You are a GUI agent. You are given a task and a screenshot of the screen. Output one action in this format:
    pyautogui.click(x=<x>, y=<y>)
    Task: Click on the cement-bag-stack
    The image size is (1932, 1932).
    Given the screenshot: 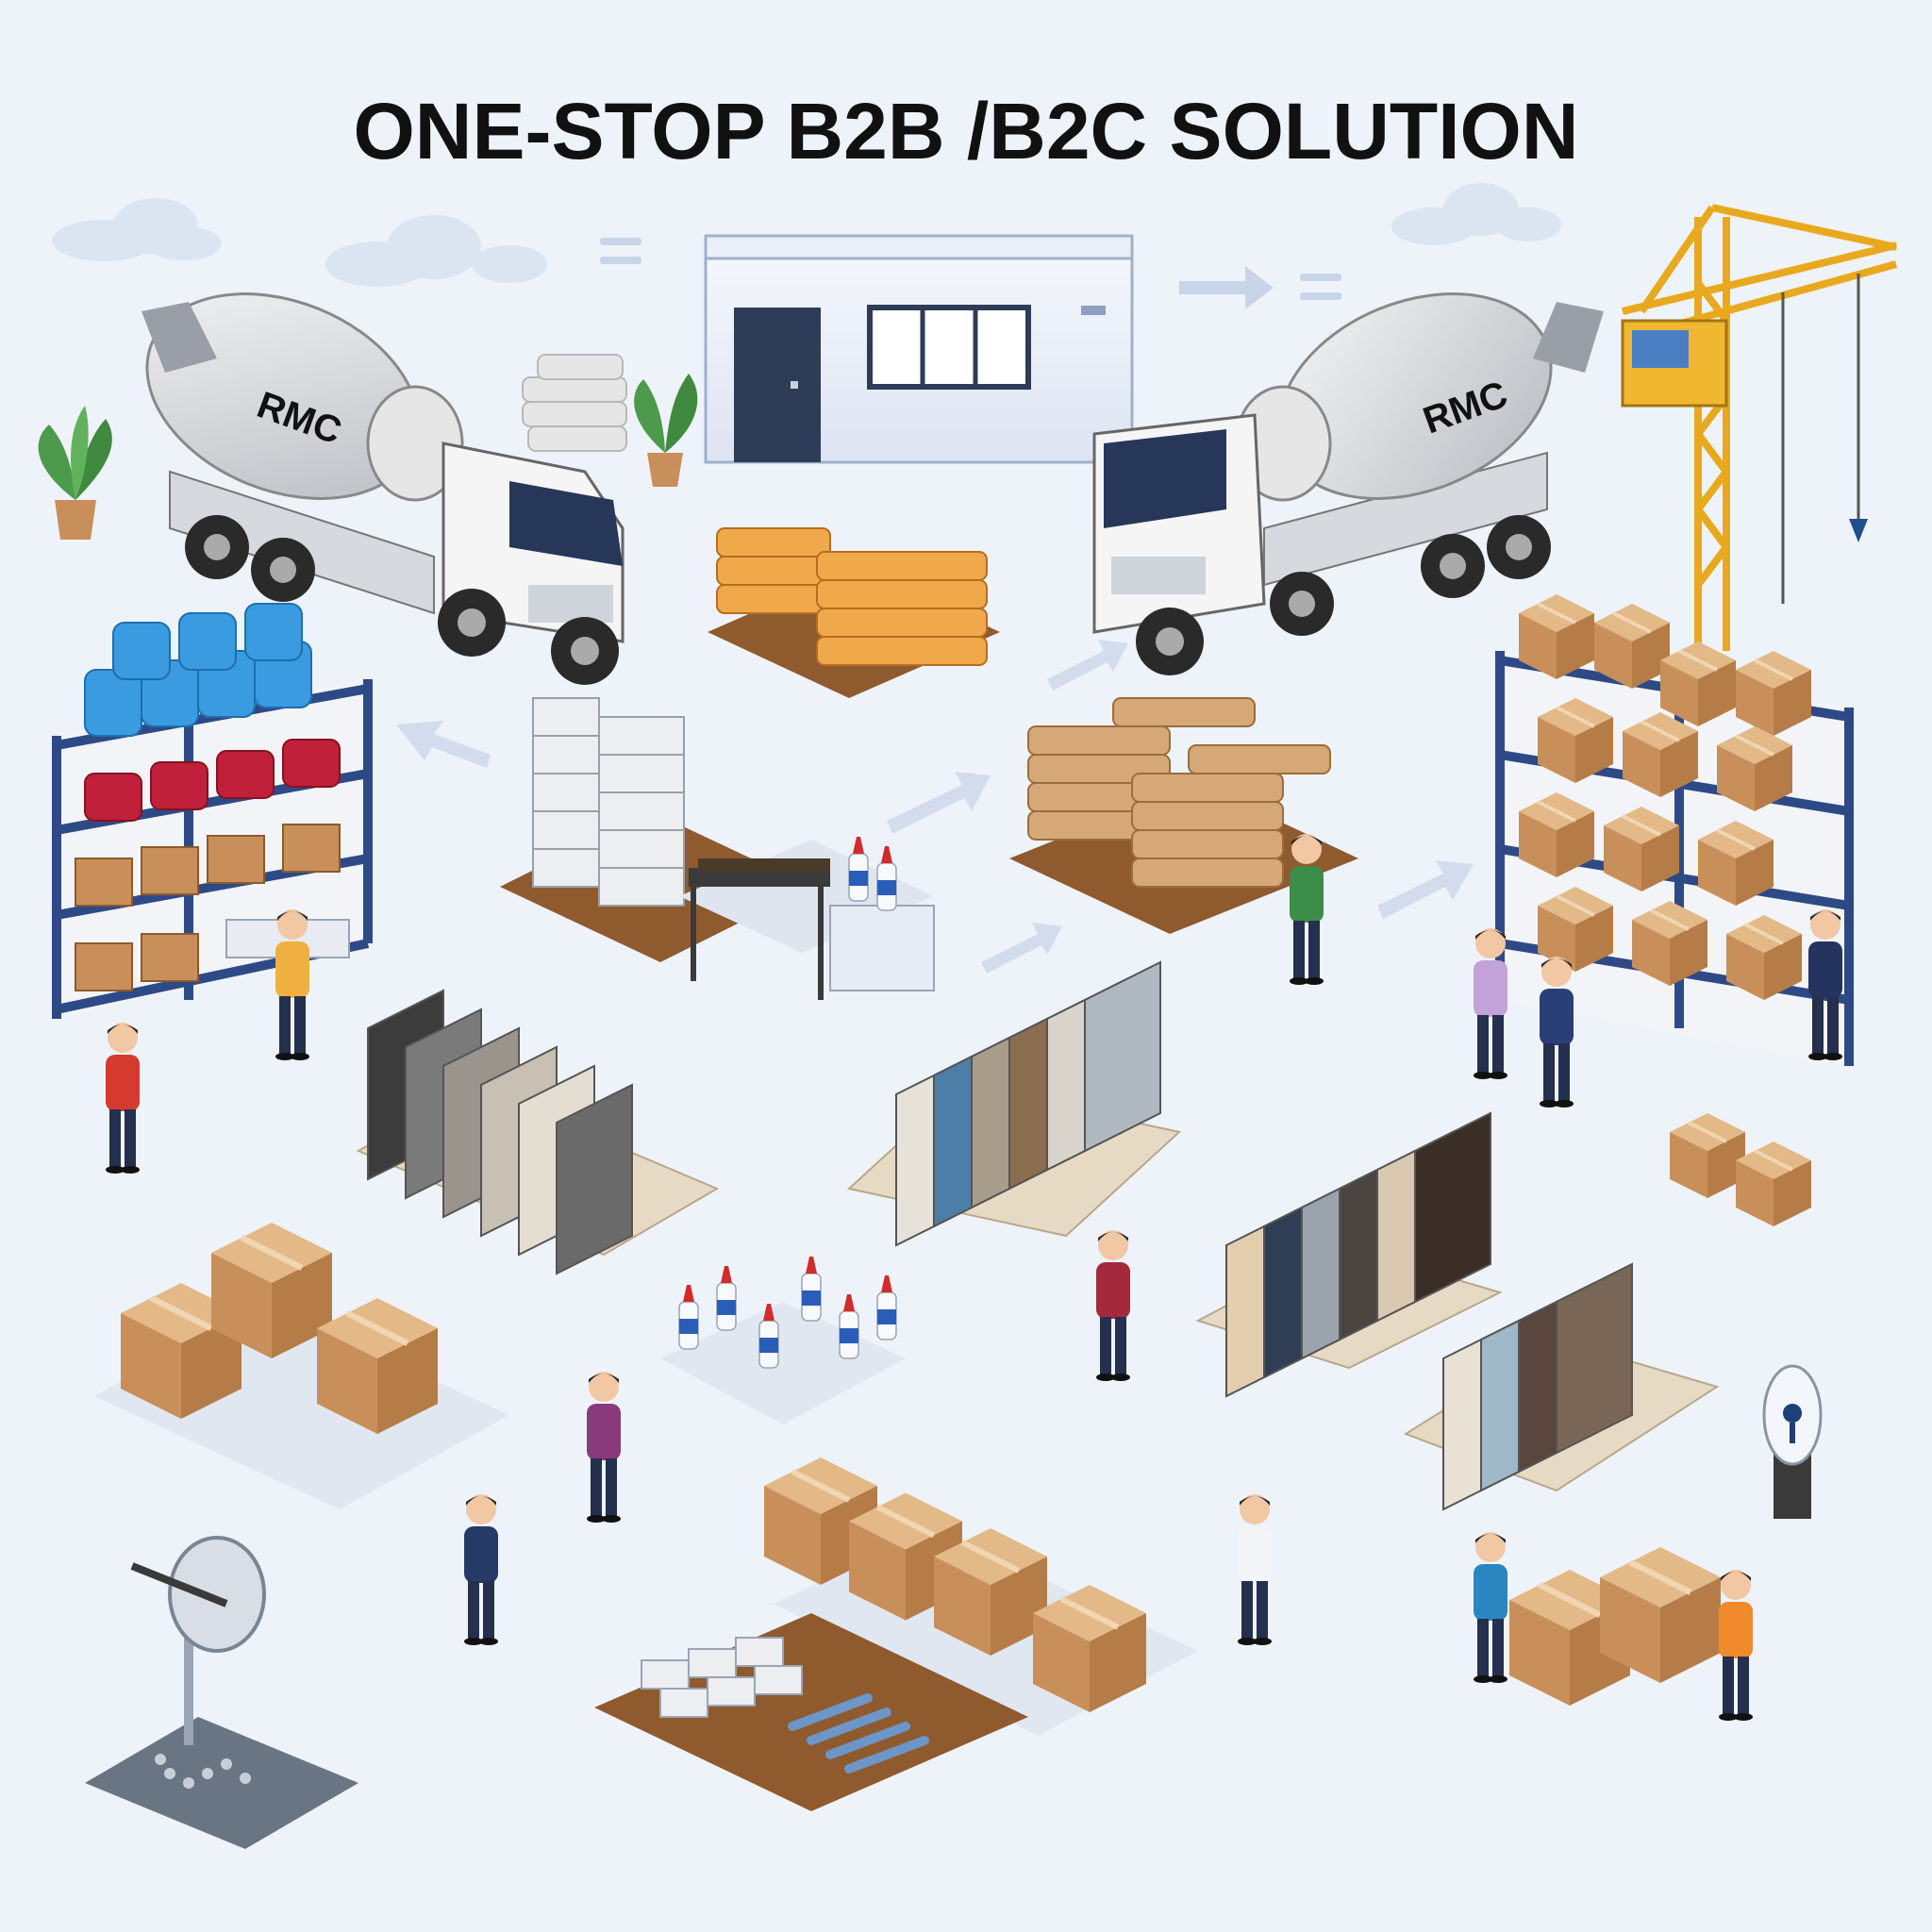 What is the action you would take?
    pyautogui.click(x=574, y=403)
    